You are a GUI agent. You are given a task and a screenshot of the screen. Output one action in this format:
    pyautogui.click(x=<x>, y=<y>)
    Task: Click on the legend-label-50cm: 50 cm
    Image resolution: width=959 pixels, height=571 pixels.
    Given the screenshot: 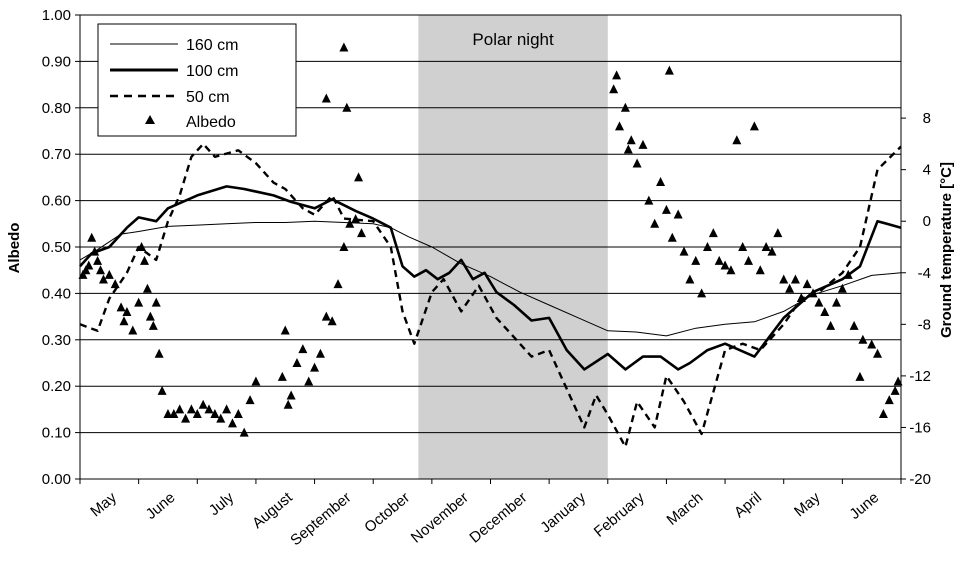 What is the action you would take?
    pyautogui.click(x=208, y=97)
    